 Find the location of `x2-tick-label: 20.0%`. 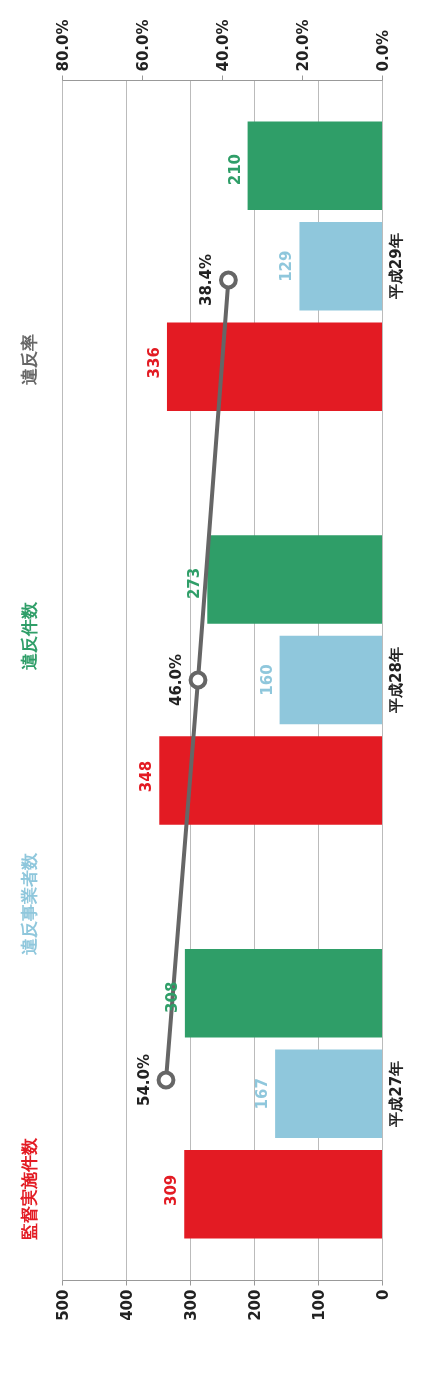

x2-tick-label: 20.0% is located at coordinates (302, 45).